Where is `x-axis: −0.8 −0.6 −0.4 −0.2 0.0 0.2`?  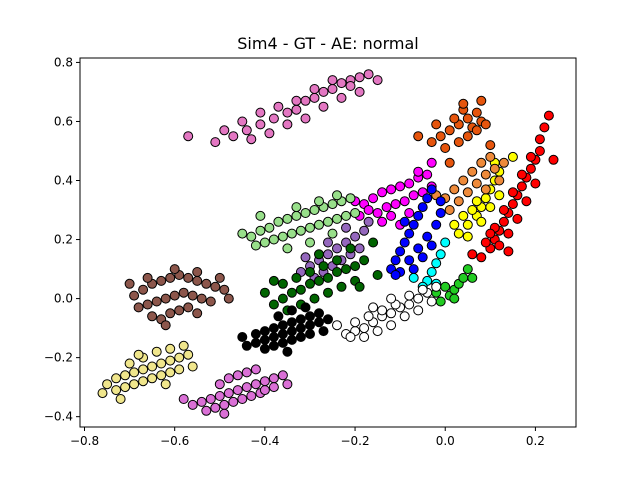 x-axis: −0.8 −0.6 −0.4 −0.2 0.0 0.2 is located at coordinates (307, 437).